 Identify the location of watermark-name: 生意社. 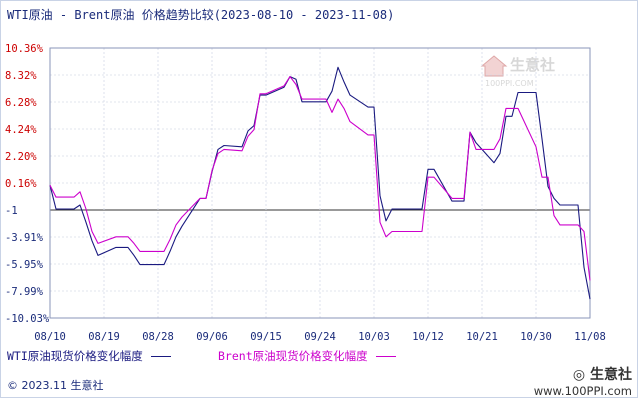
(532, 65).